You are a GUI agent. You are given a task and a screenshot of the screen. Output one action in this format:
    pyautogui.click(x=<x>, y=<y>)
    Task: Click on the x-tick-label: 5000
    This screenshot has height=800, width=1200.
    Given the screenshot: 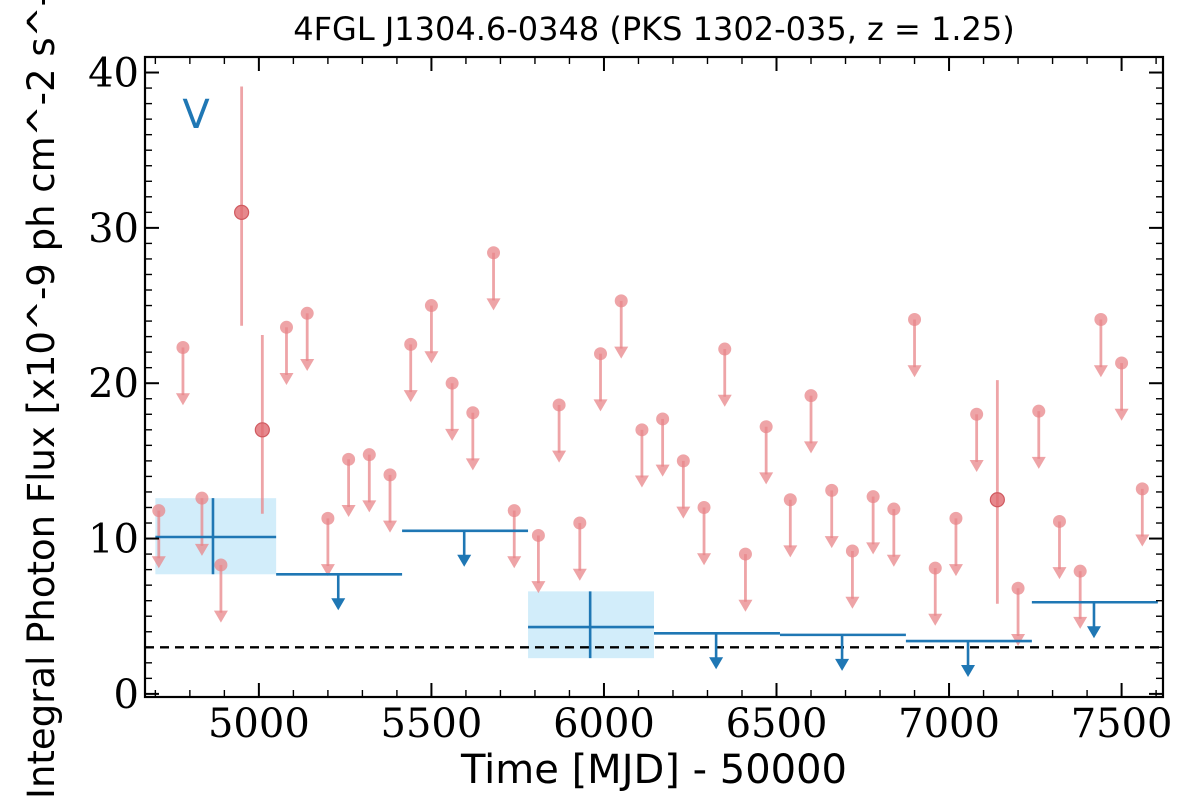 What is the action you would take?
    pyautogui.click(x=259, y=724)
    